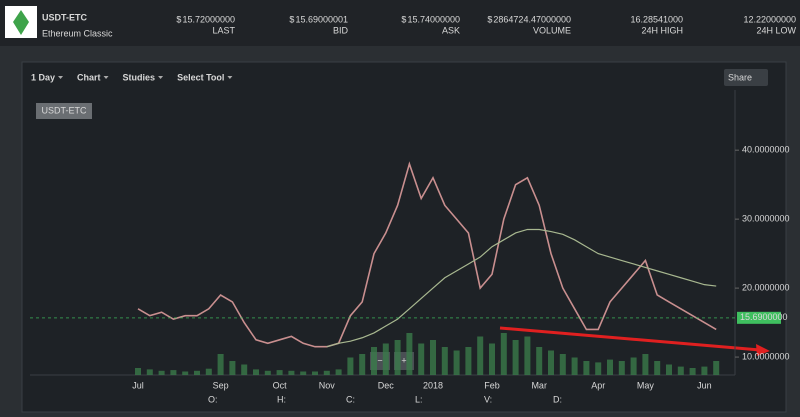  I want to click on trend-arrow, so click(630, 339).